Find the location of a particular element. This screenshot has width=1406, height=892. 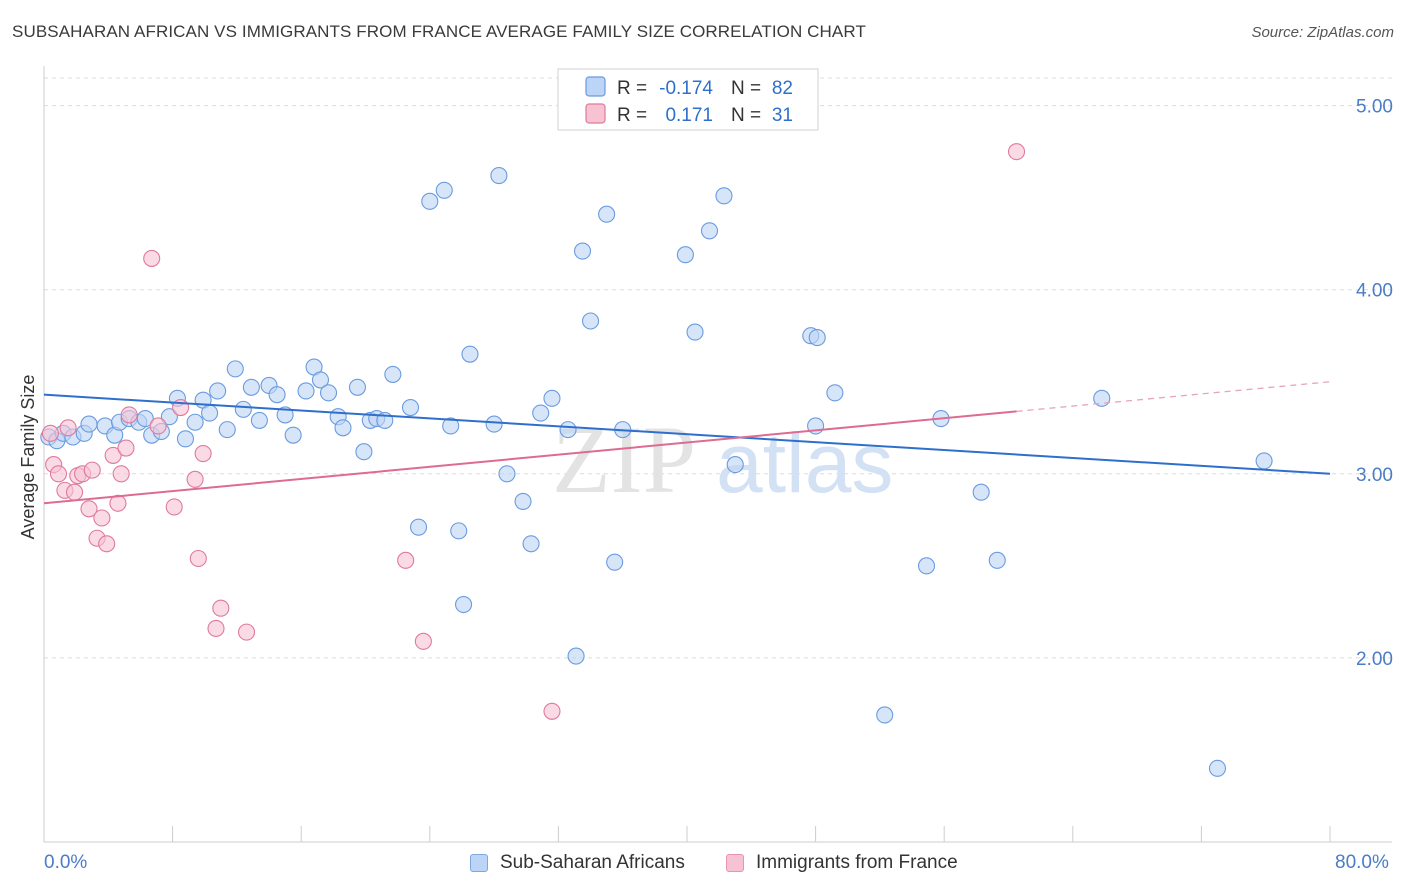

x-tick-label-min: 0.0% is located at coordinates (66, 862).